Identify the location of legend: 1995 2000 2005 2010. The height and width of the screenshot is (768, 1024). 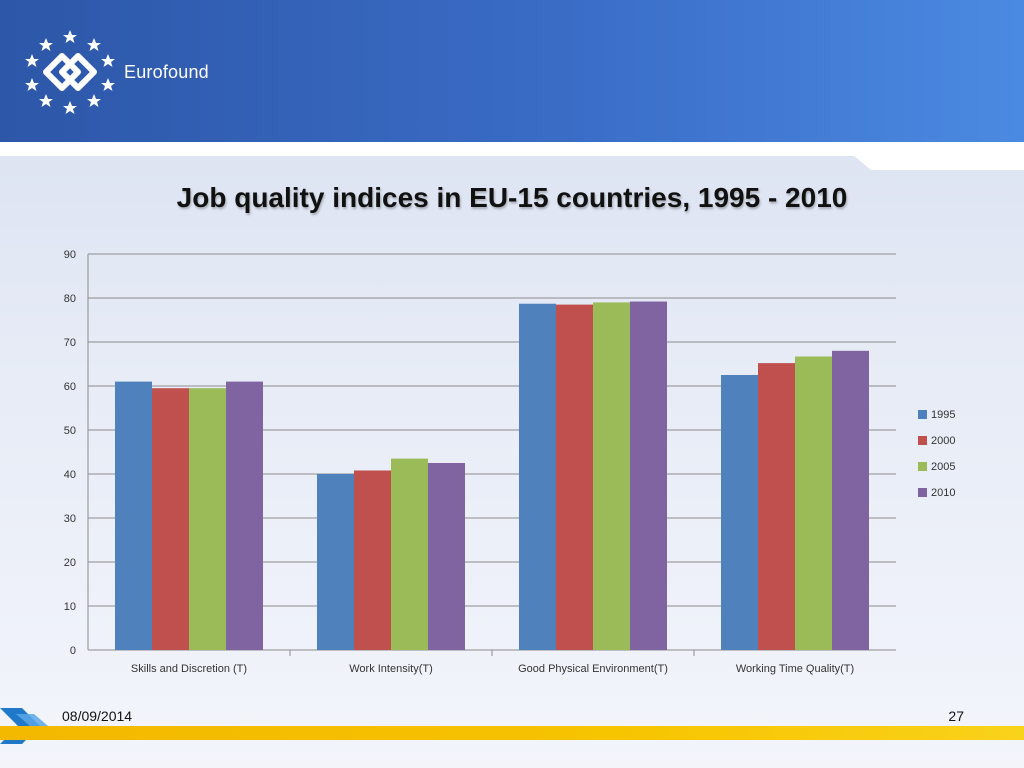
(936, 454).